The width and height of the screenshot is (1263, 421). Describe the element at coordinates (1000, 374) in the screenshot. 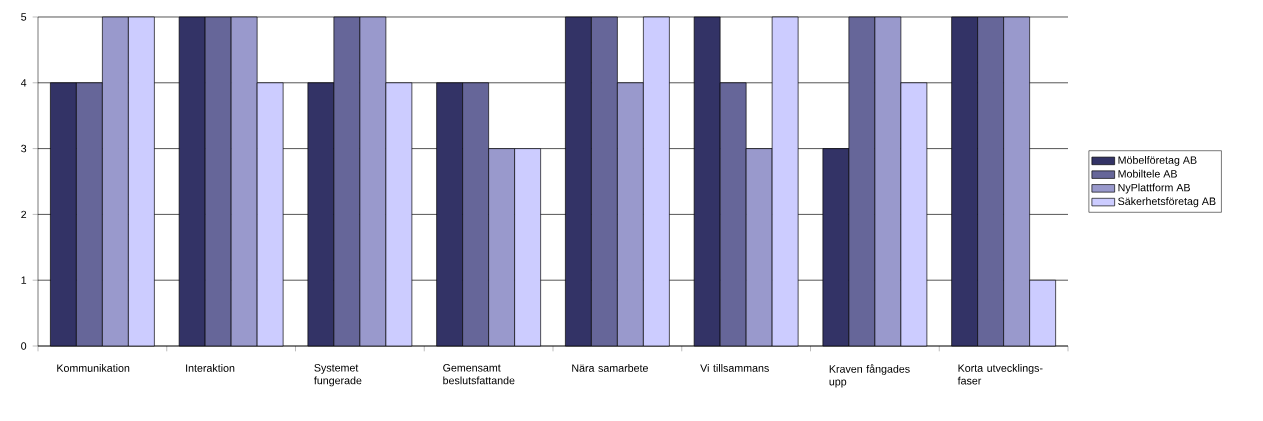

I see `x-tick-label: Korta utvecklings-faser` at that location.